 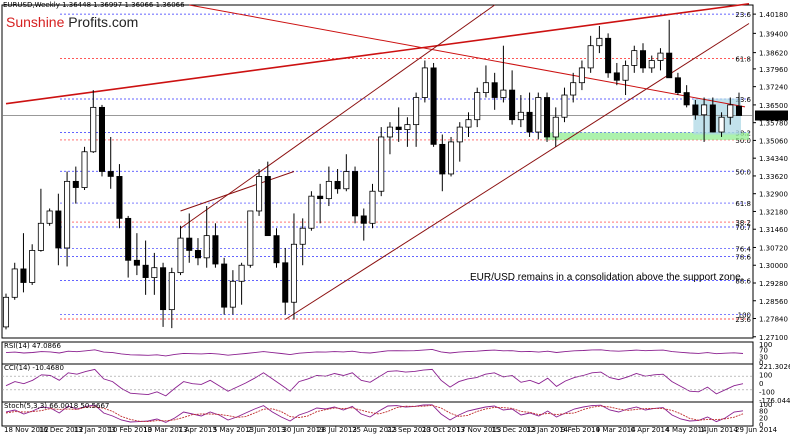 What do you see at coordinates (763, 358) in the screenshot?
I see `rsi-tick-label: 30` at bounding box center [763, 358].